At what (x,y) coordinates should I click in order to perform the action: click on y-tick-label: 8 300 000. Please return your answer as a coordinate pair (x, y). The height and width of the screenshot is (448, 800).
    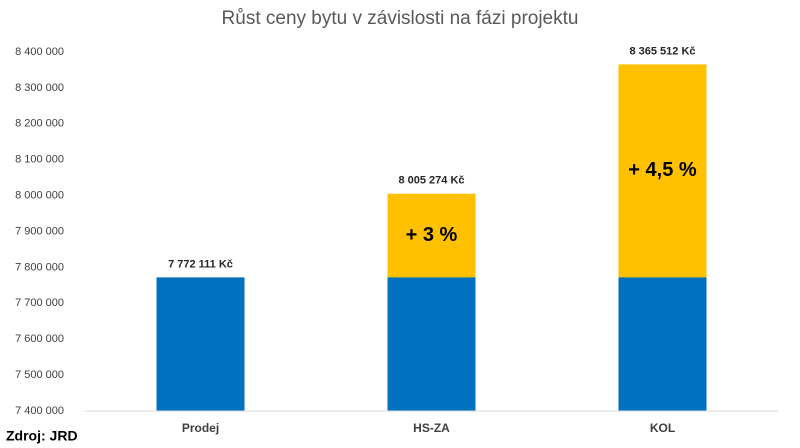
    Looking at the image, I should click on (39, 88).